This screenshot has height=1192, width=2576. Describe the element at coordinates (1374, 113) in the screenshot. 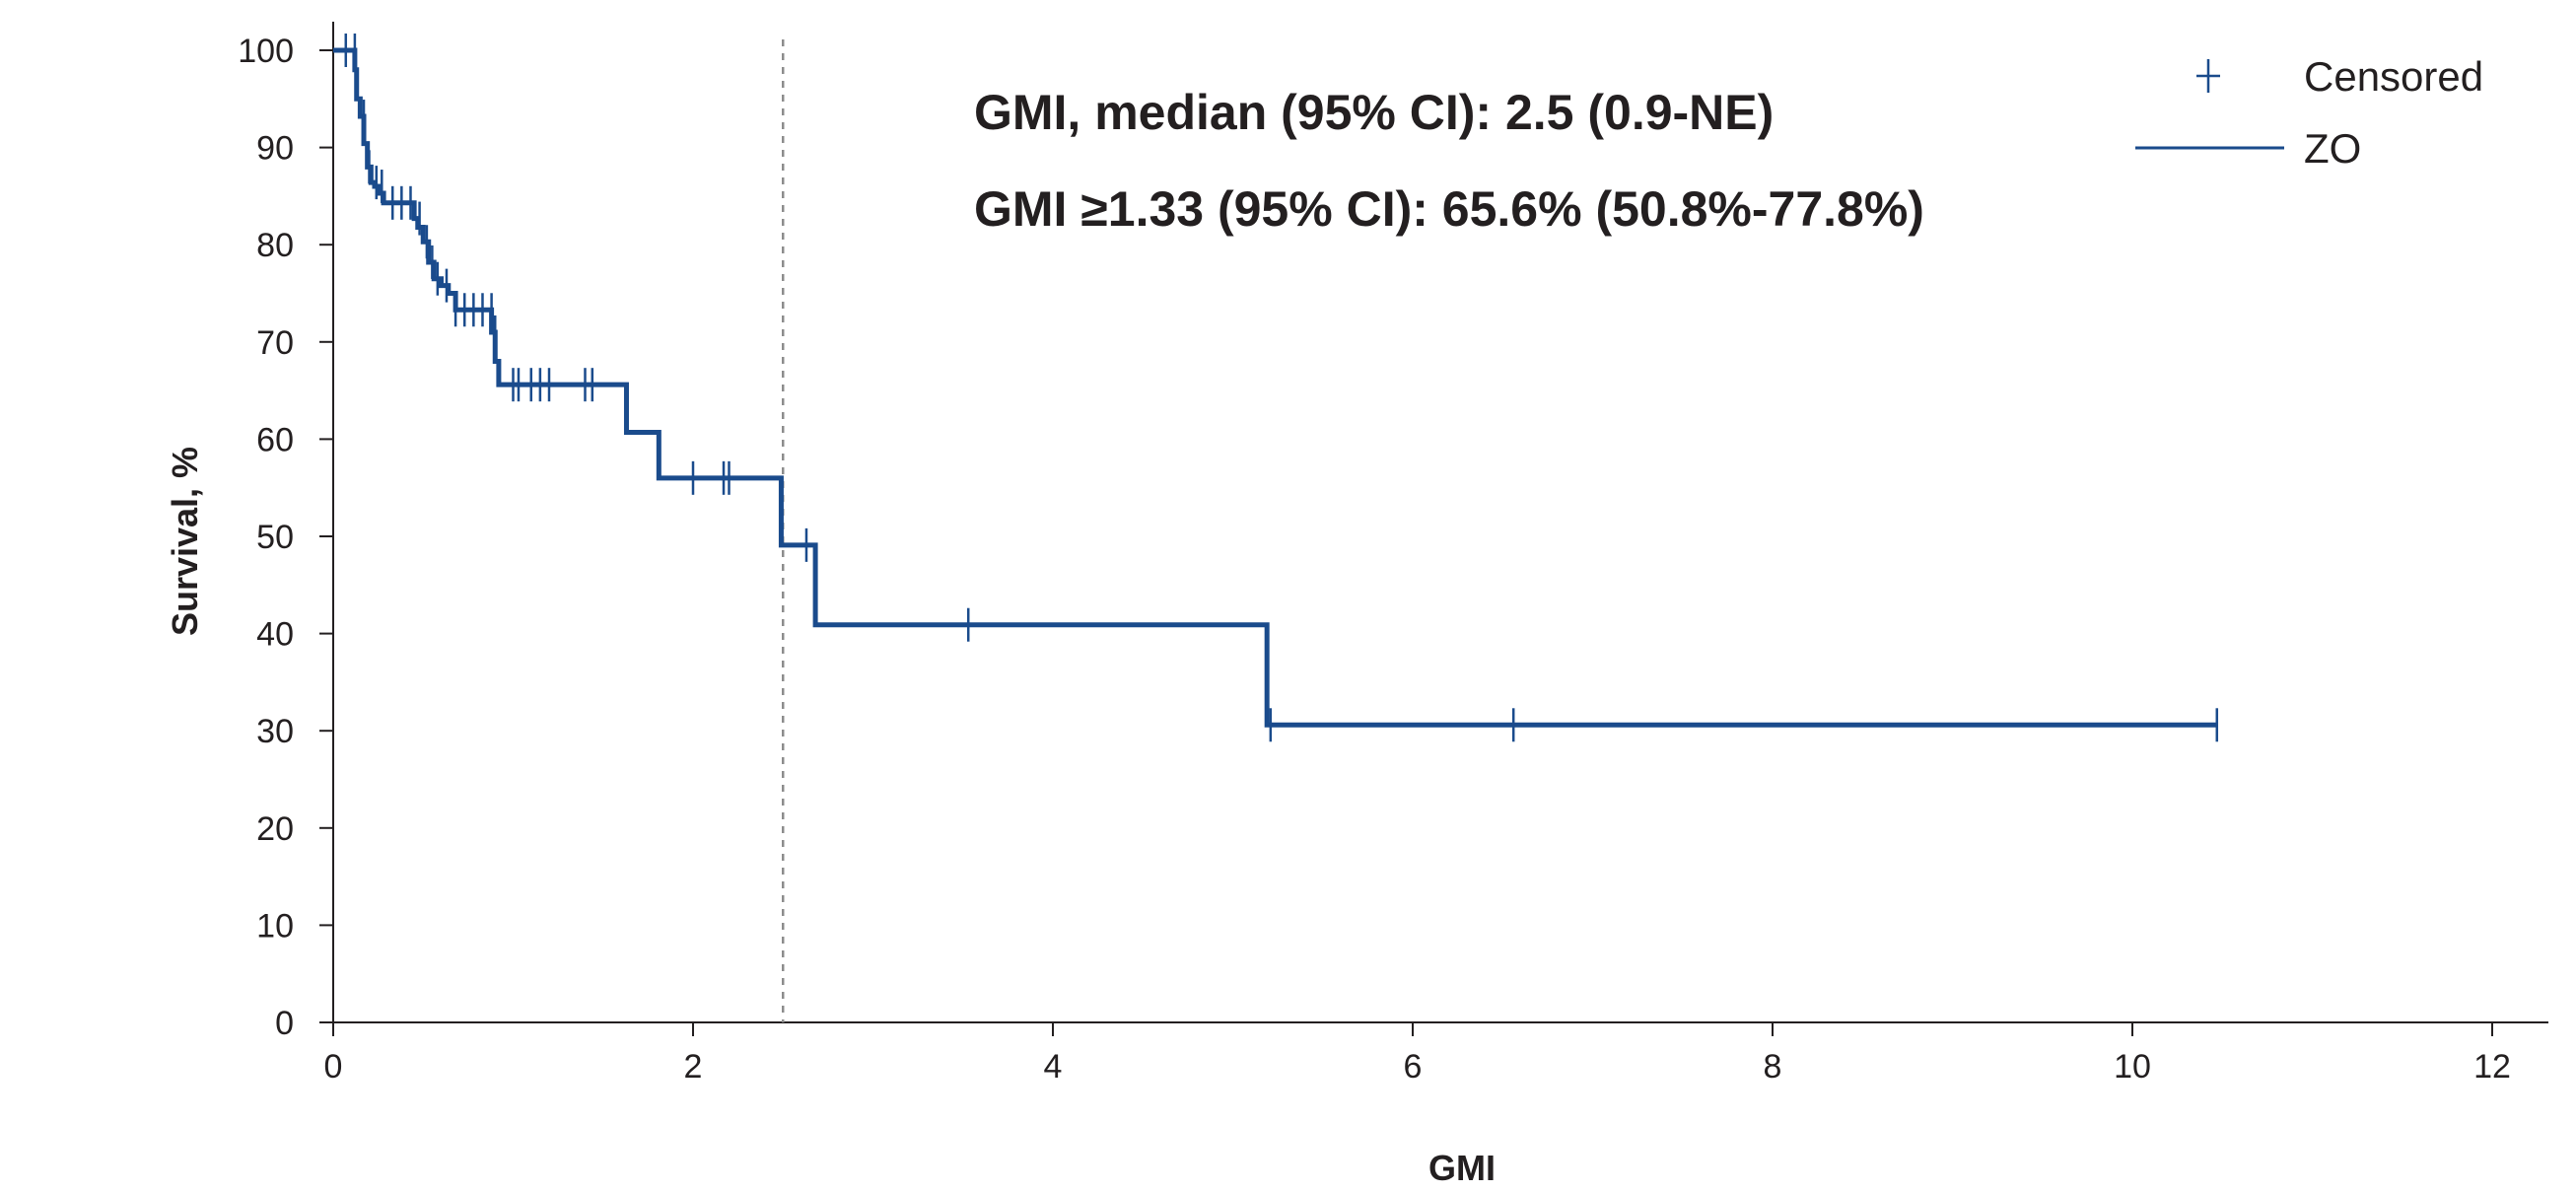

I see `annotation-median: GMI, median (95% CI): 2.5 (0.9-NE)` at that location.